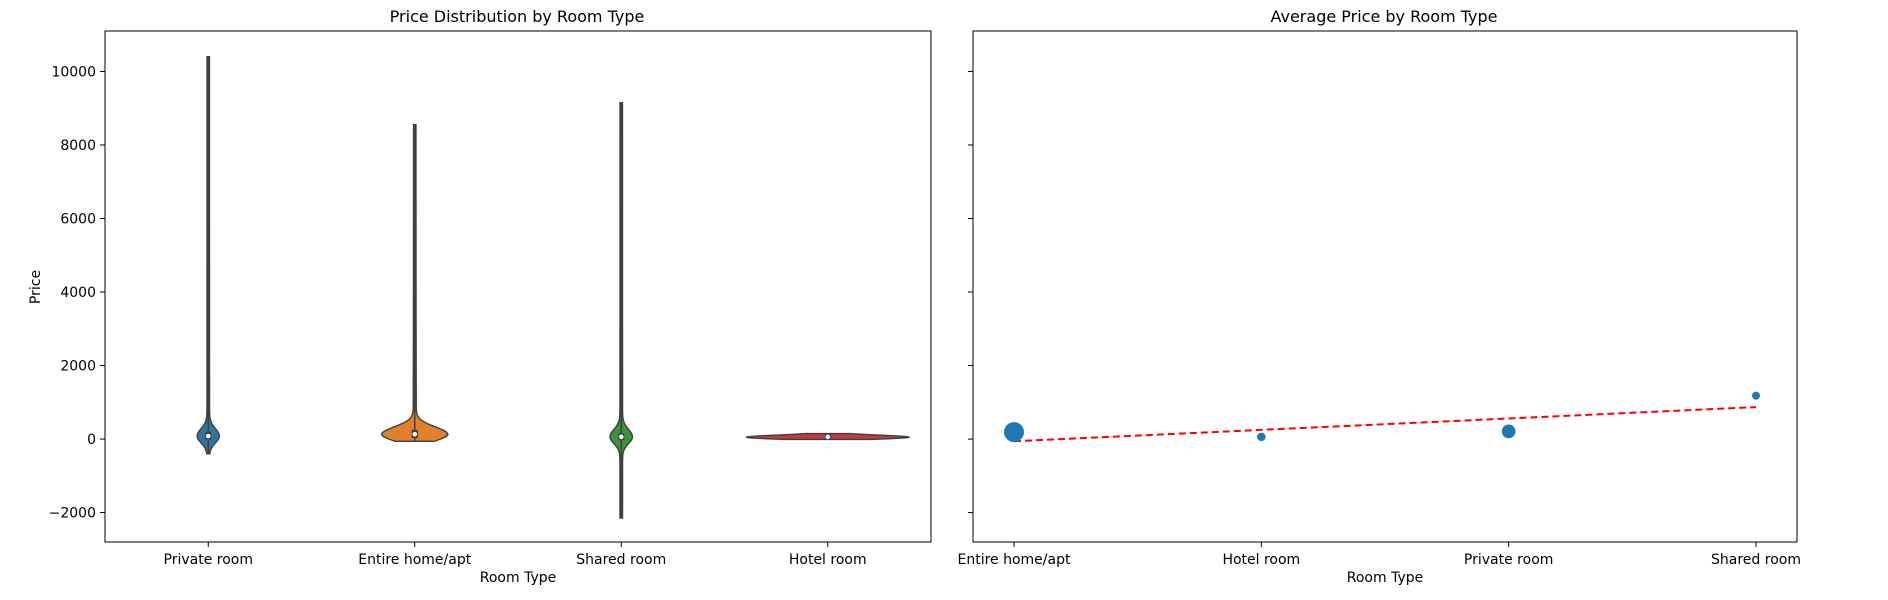 The image size is (1888, 600). I want to click on violin-ytick-label: 4000, so click(78, 293).